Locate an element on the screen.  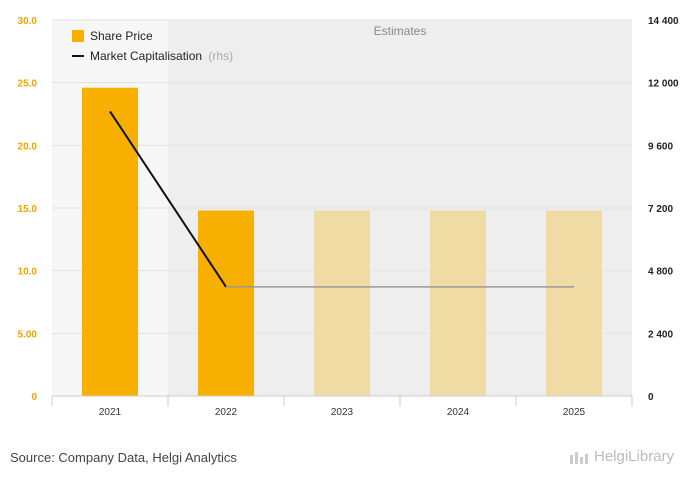
estimates-label: Estimates is located at coordinates (400, 31).